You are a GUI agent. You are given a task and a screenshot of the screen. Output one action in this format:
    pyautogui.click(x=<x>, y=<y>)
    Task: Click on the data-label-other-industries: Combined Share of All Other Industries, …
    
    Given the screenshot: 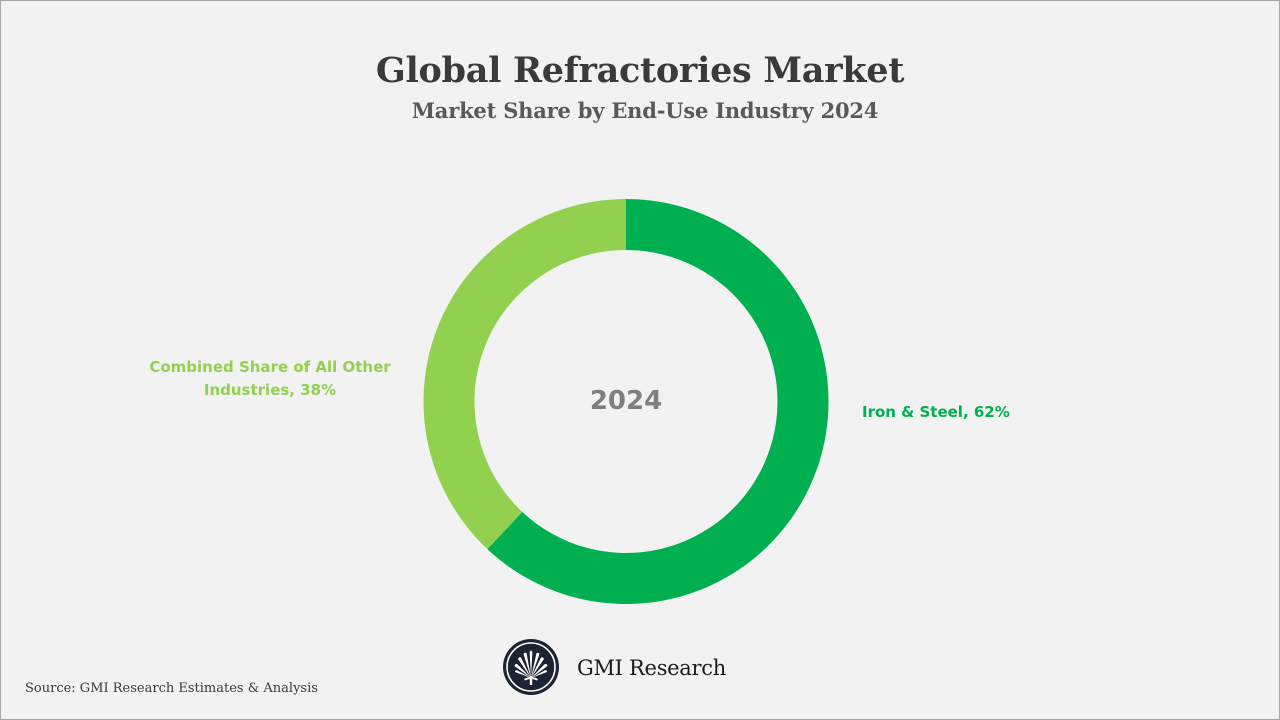 What is the action you would take?
    pyautogui.click(x=270, y=378)
    